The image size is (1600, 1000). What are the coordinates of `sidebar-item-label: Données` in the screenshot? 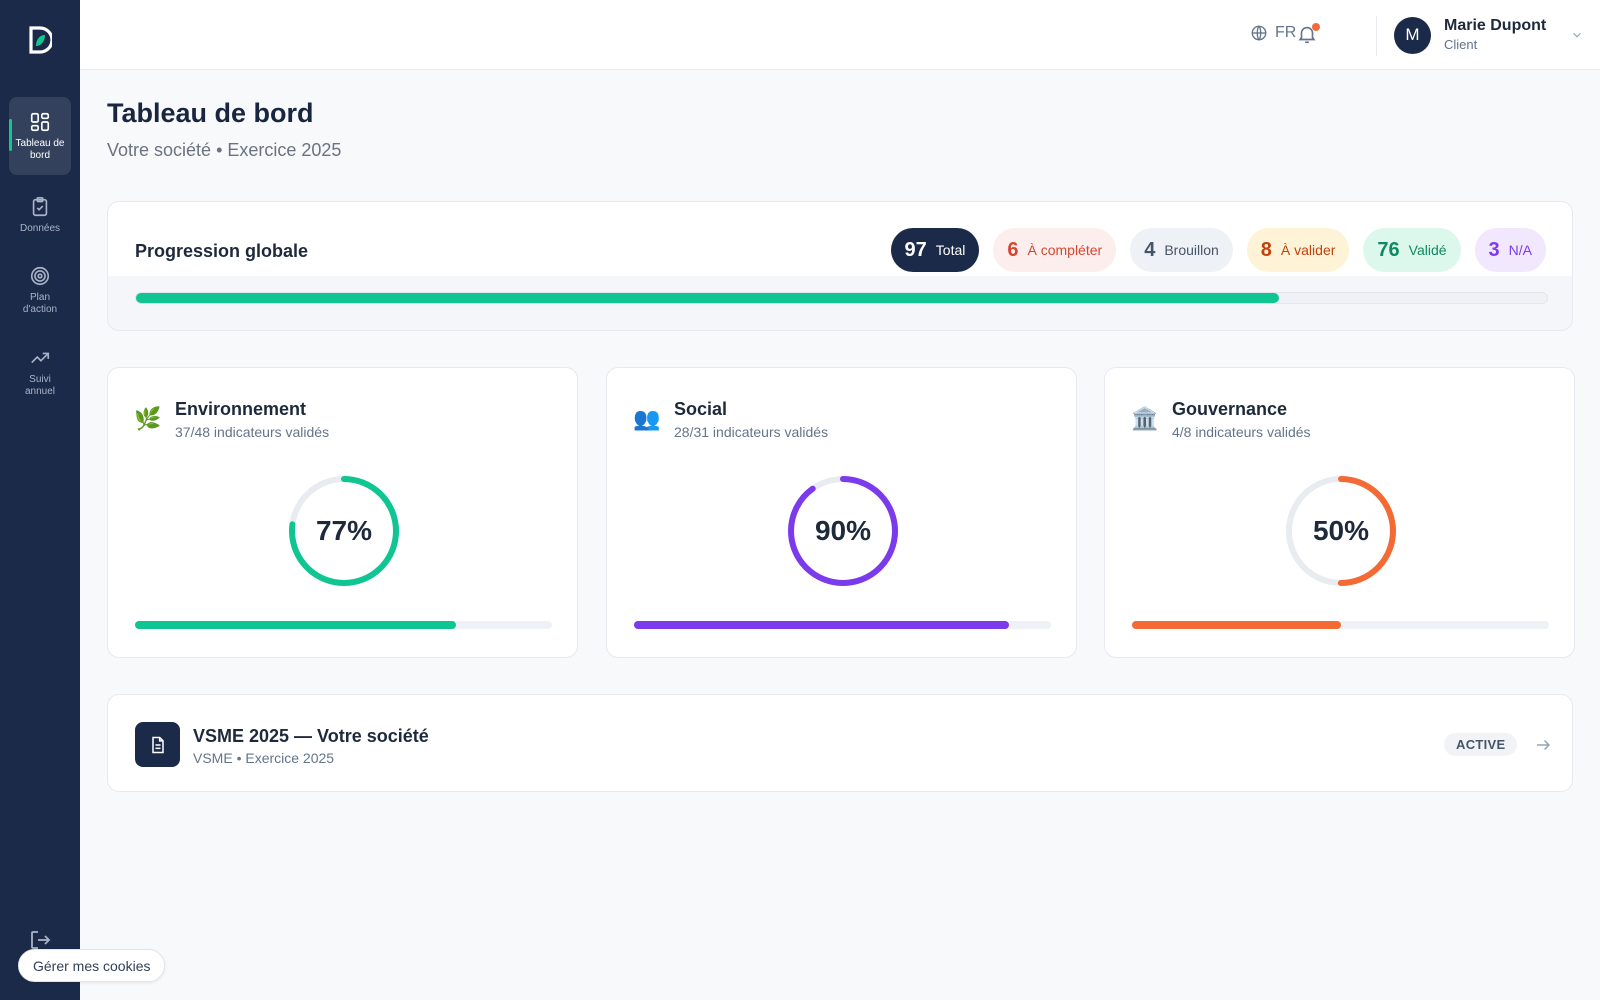 It's located at (40, 228).